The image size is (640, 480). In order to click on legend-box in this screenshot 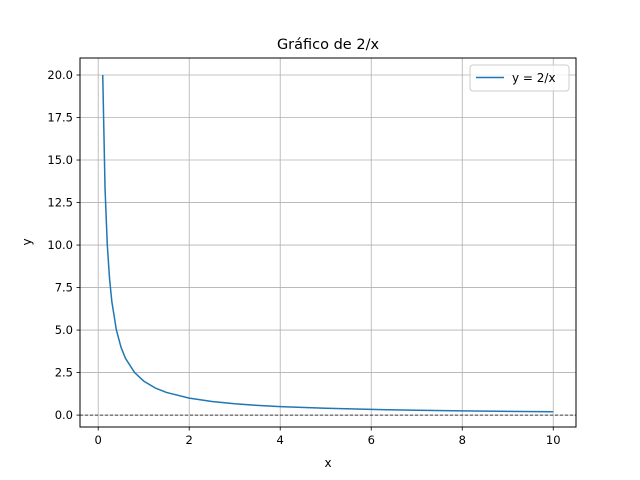, I will do `click(519, 78)`.